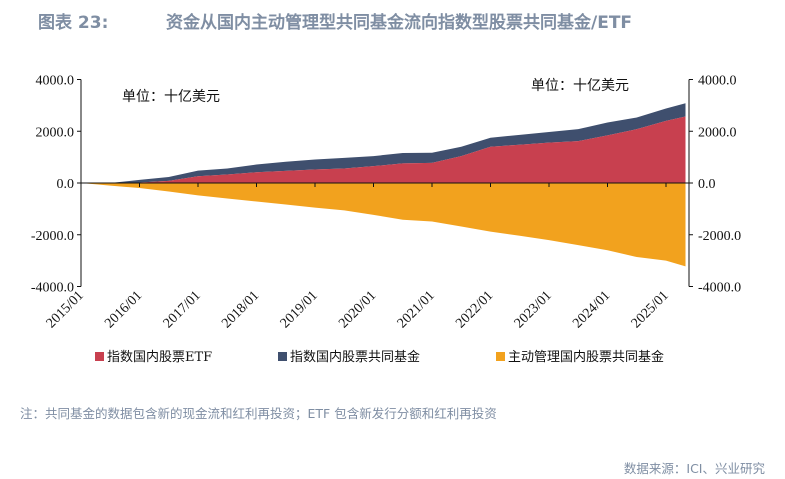 This screenshot has width=785, height=479. What do you see at coordinates (355, 357) in the screenshot?
I see `legend-label: 指数国内股票共同基金` at bounding box center [355, 357].